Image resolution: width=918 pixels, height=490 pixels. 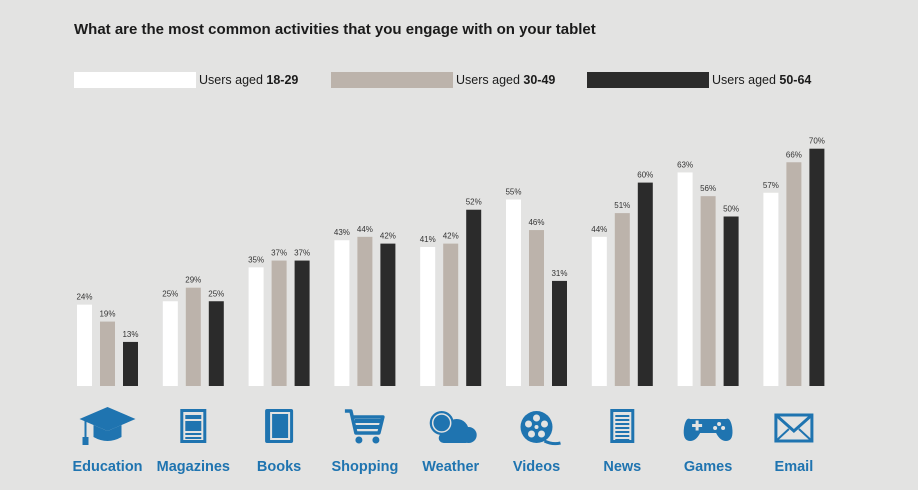 What do you see at coordinates (342, 232) in the screenshot?
I see `value-label-shopping-18-29: 43%` at bounding box center [342, 232].